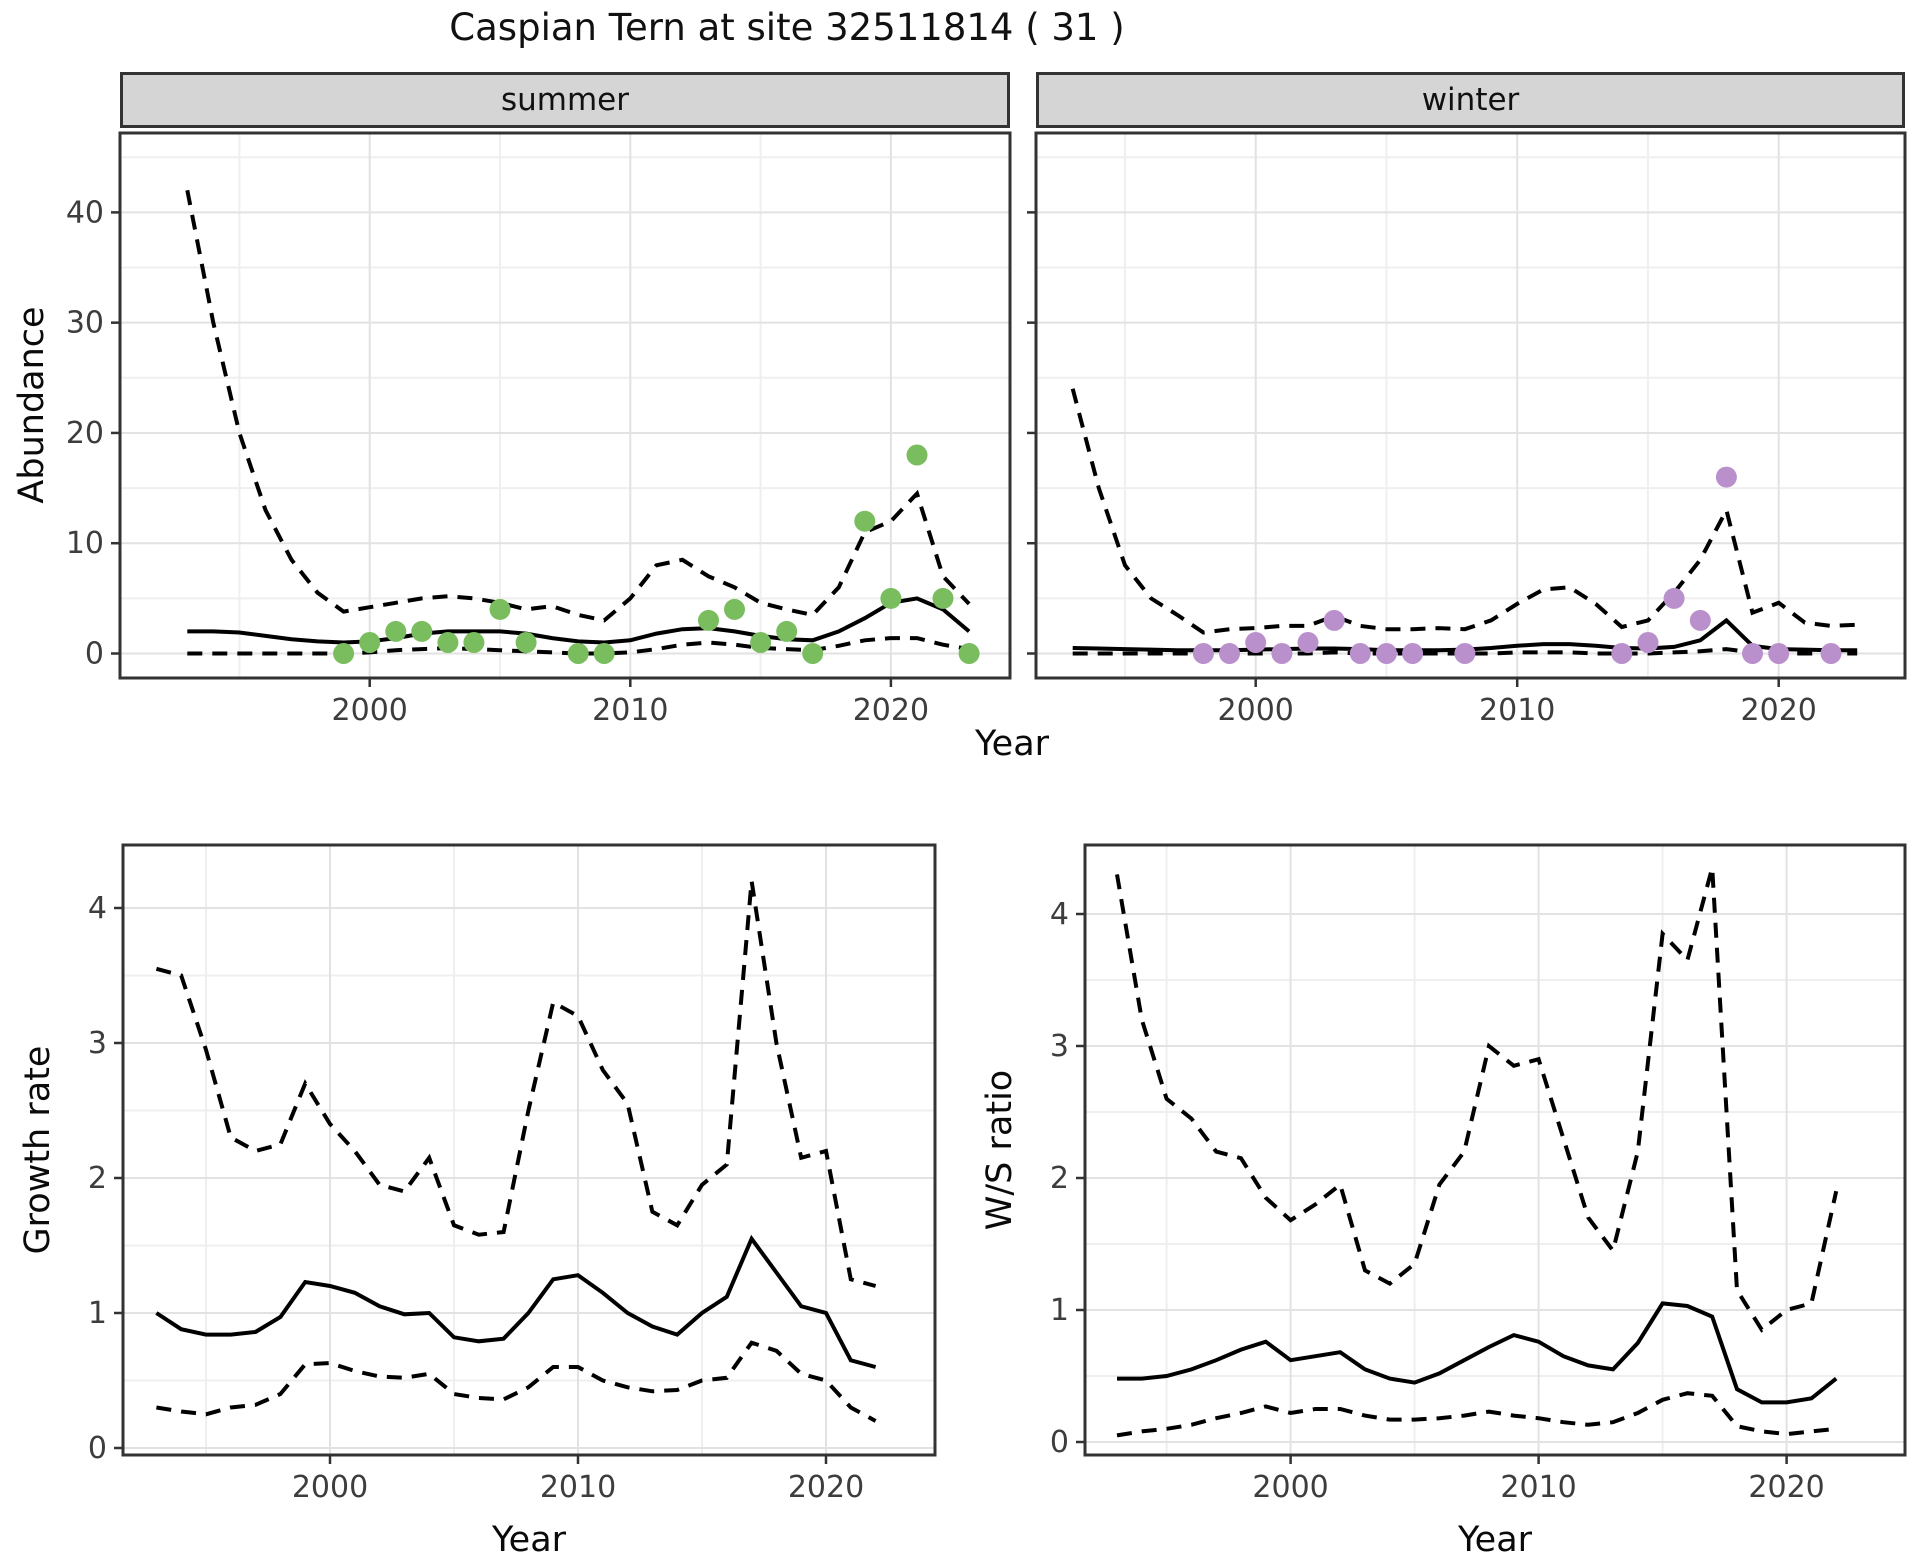 The width and height of the screenshot is (1920, 1560). I want to click on facet-strip-summer: summer, so click(565, 100).